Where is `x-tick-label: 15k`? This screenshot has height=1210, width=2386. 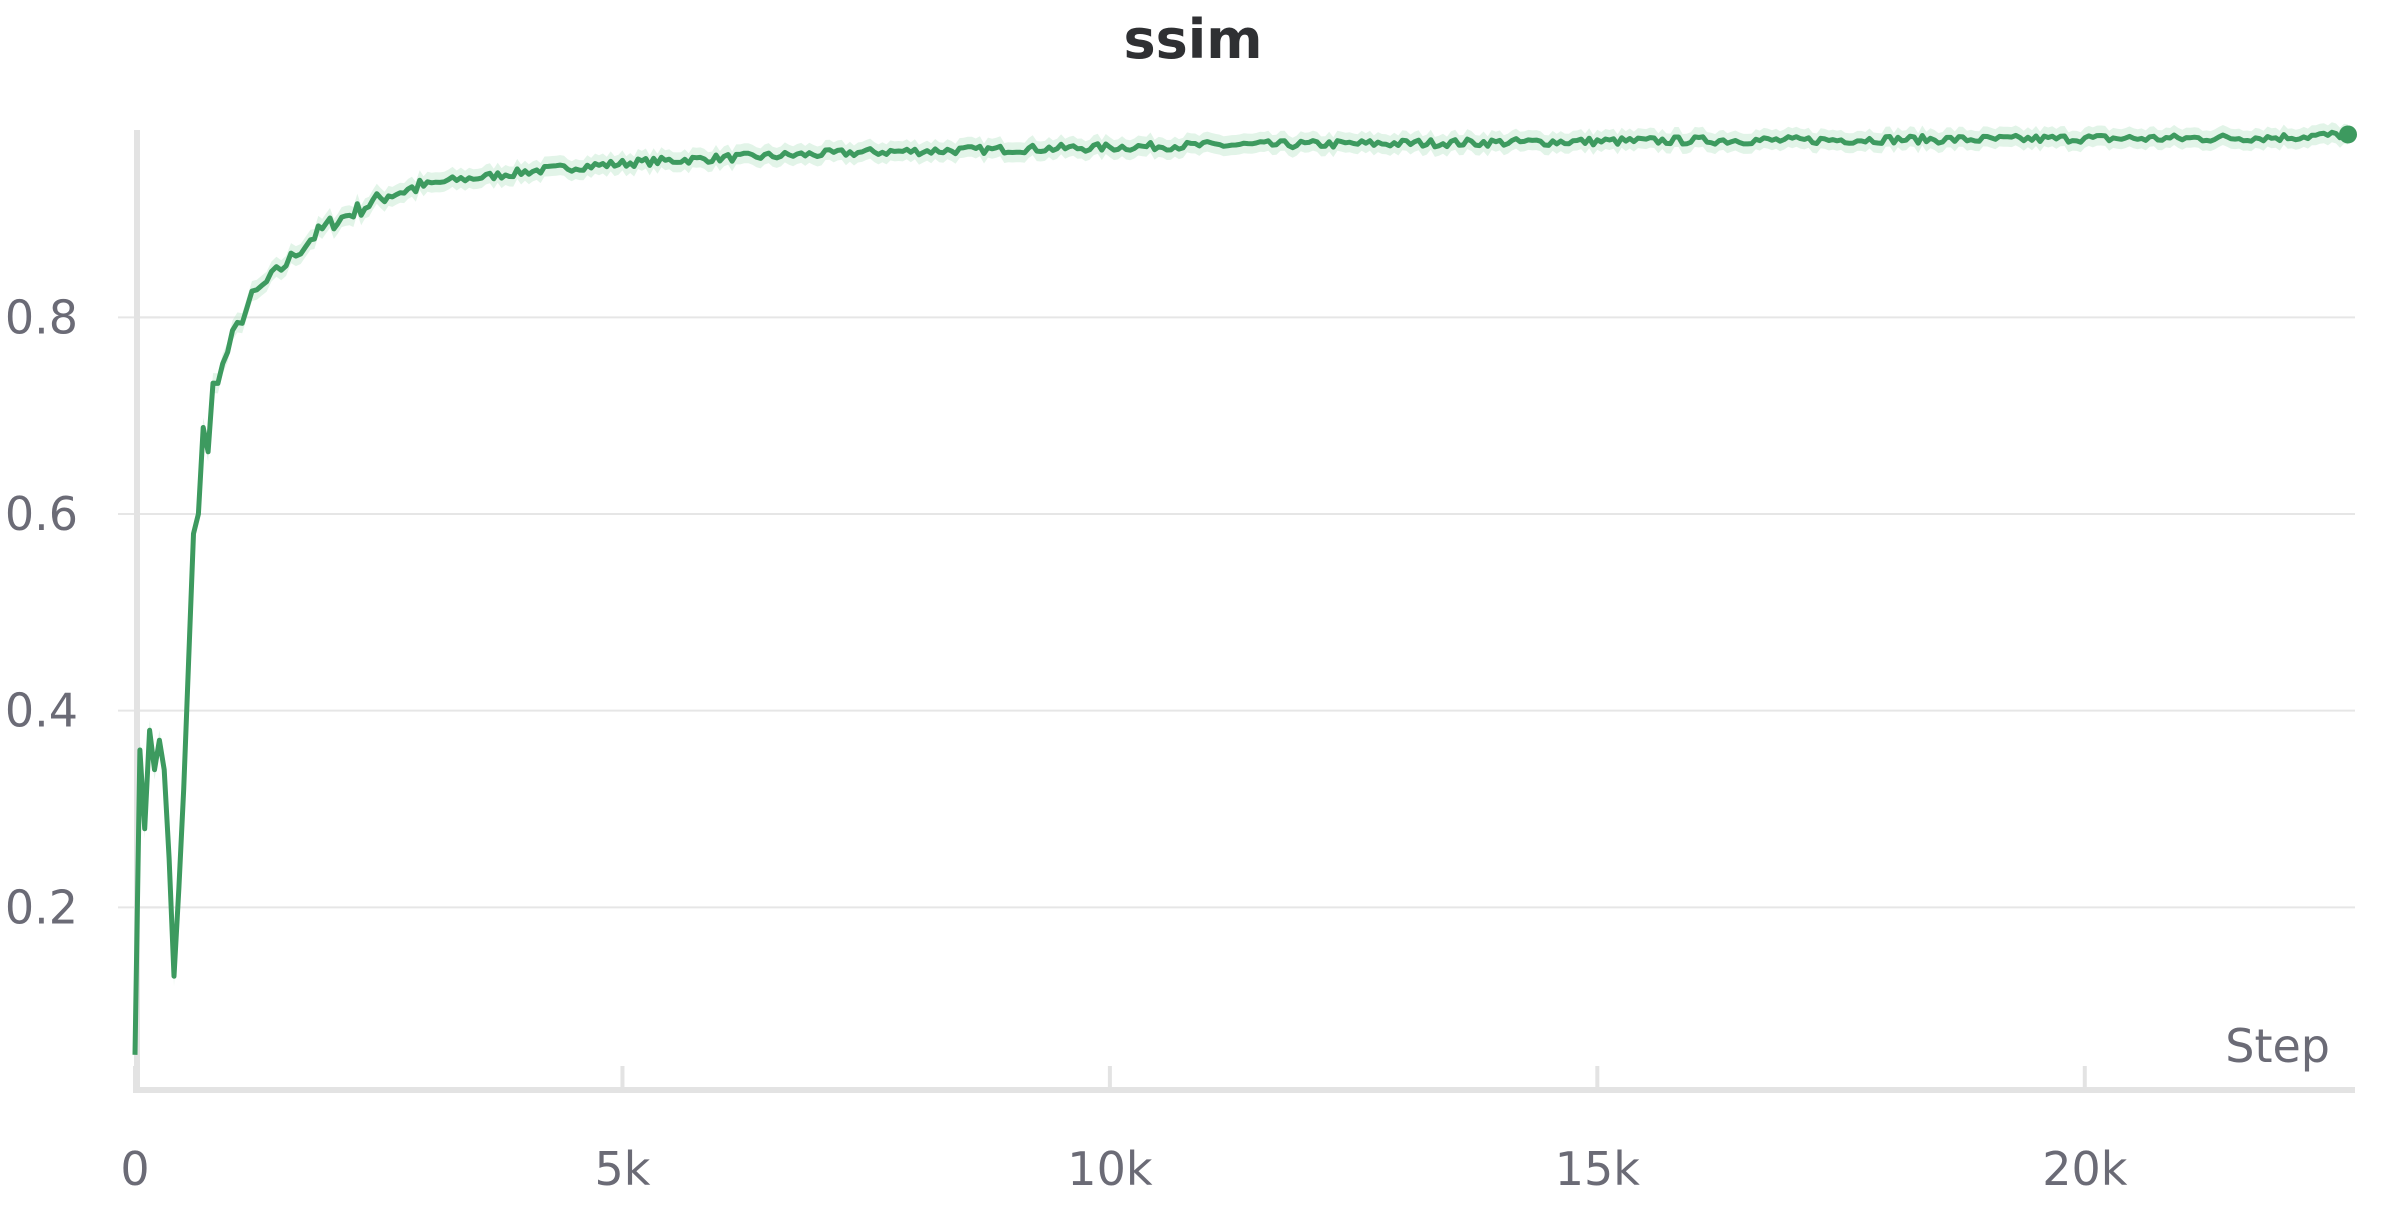
x-tick-label: 15k is located at coordinates (1598, 1169).